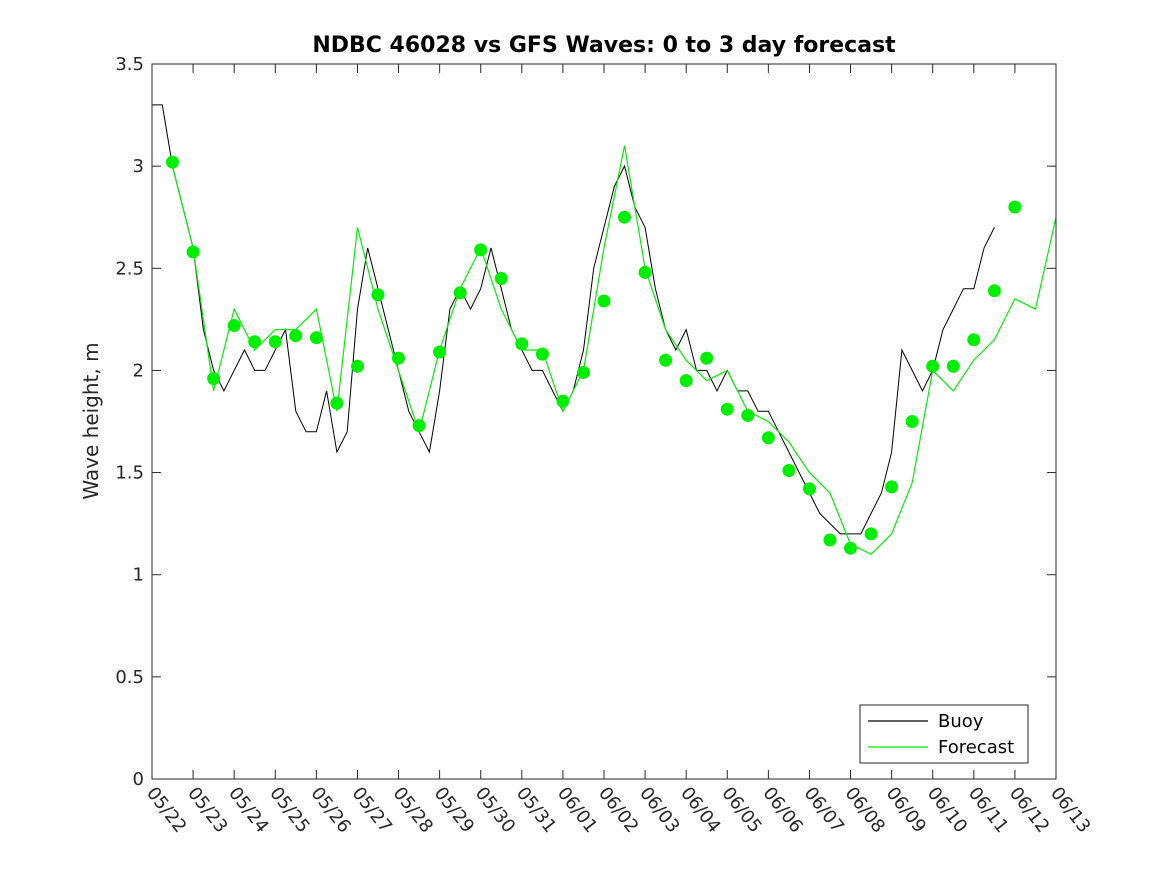 This screenshot has width=1167, height=880. Describe the element at coordinates (138, 779) in the screenshot. I see `y-tick-label: 0` at that location.